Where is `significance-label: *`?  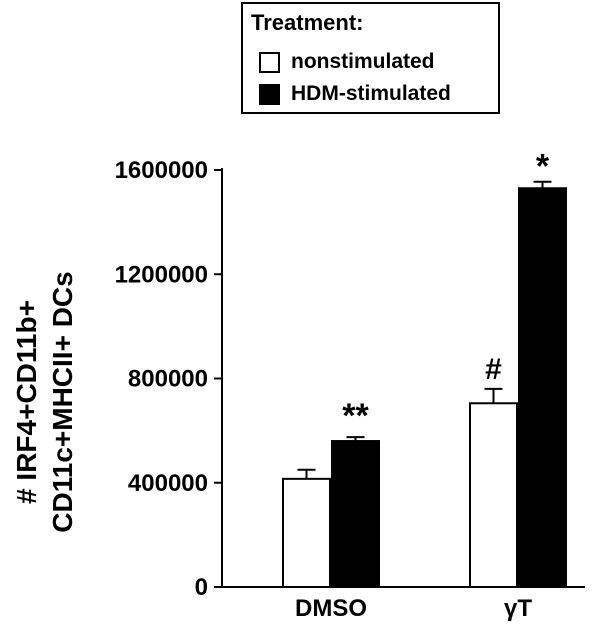
significance-label: * is located at coordinates (543, 167).